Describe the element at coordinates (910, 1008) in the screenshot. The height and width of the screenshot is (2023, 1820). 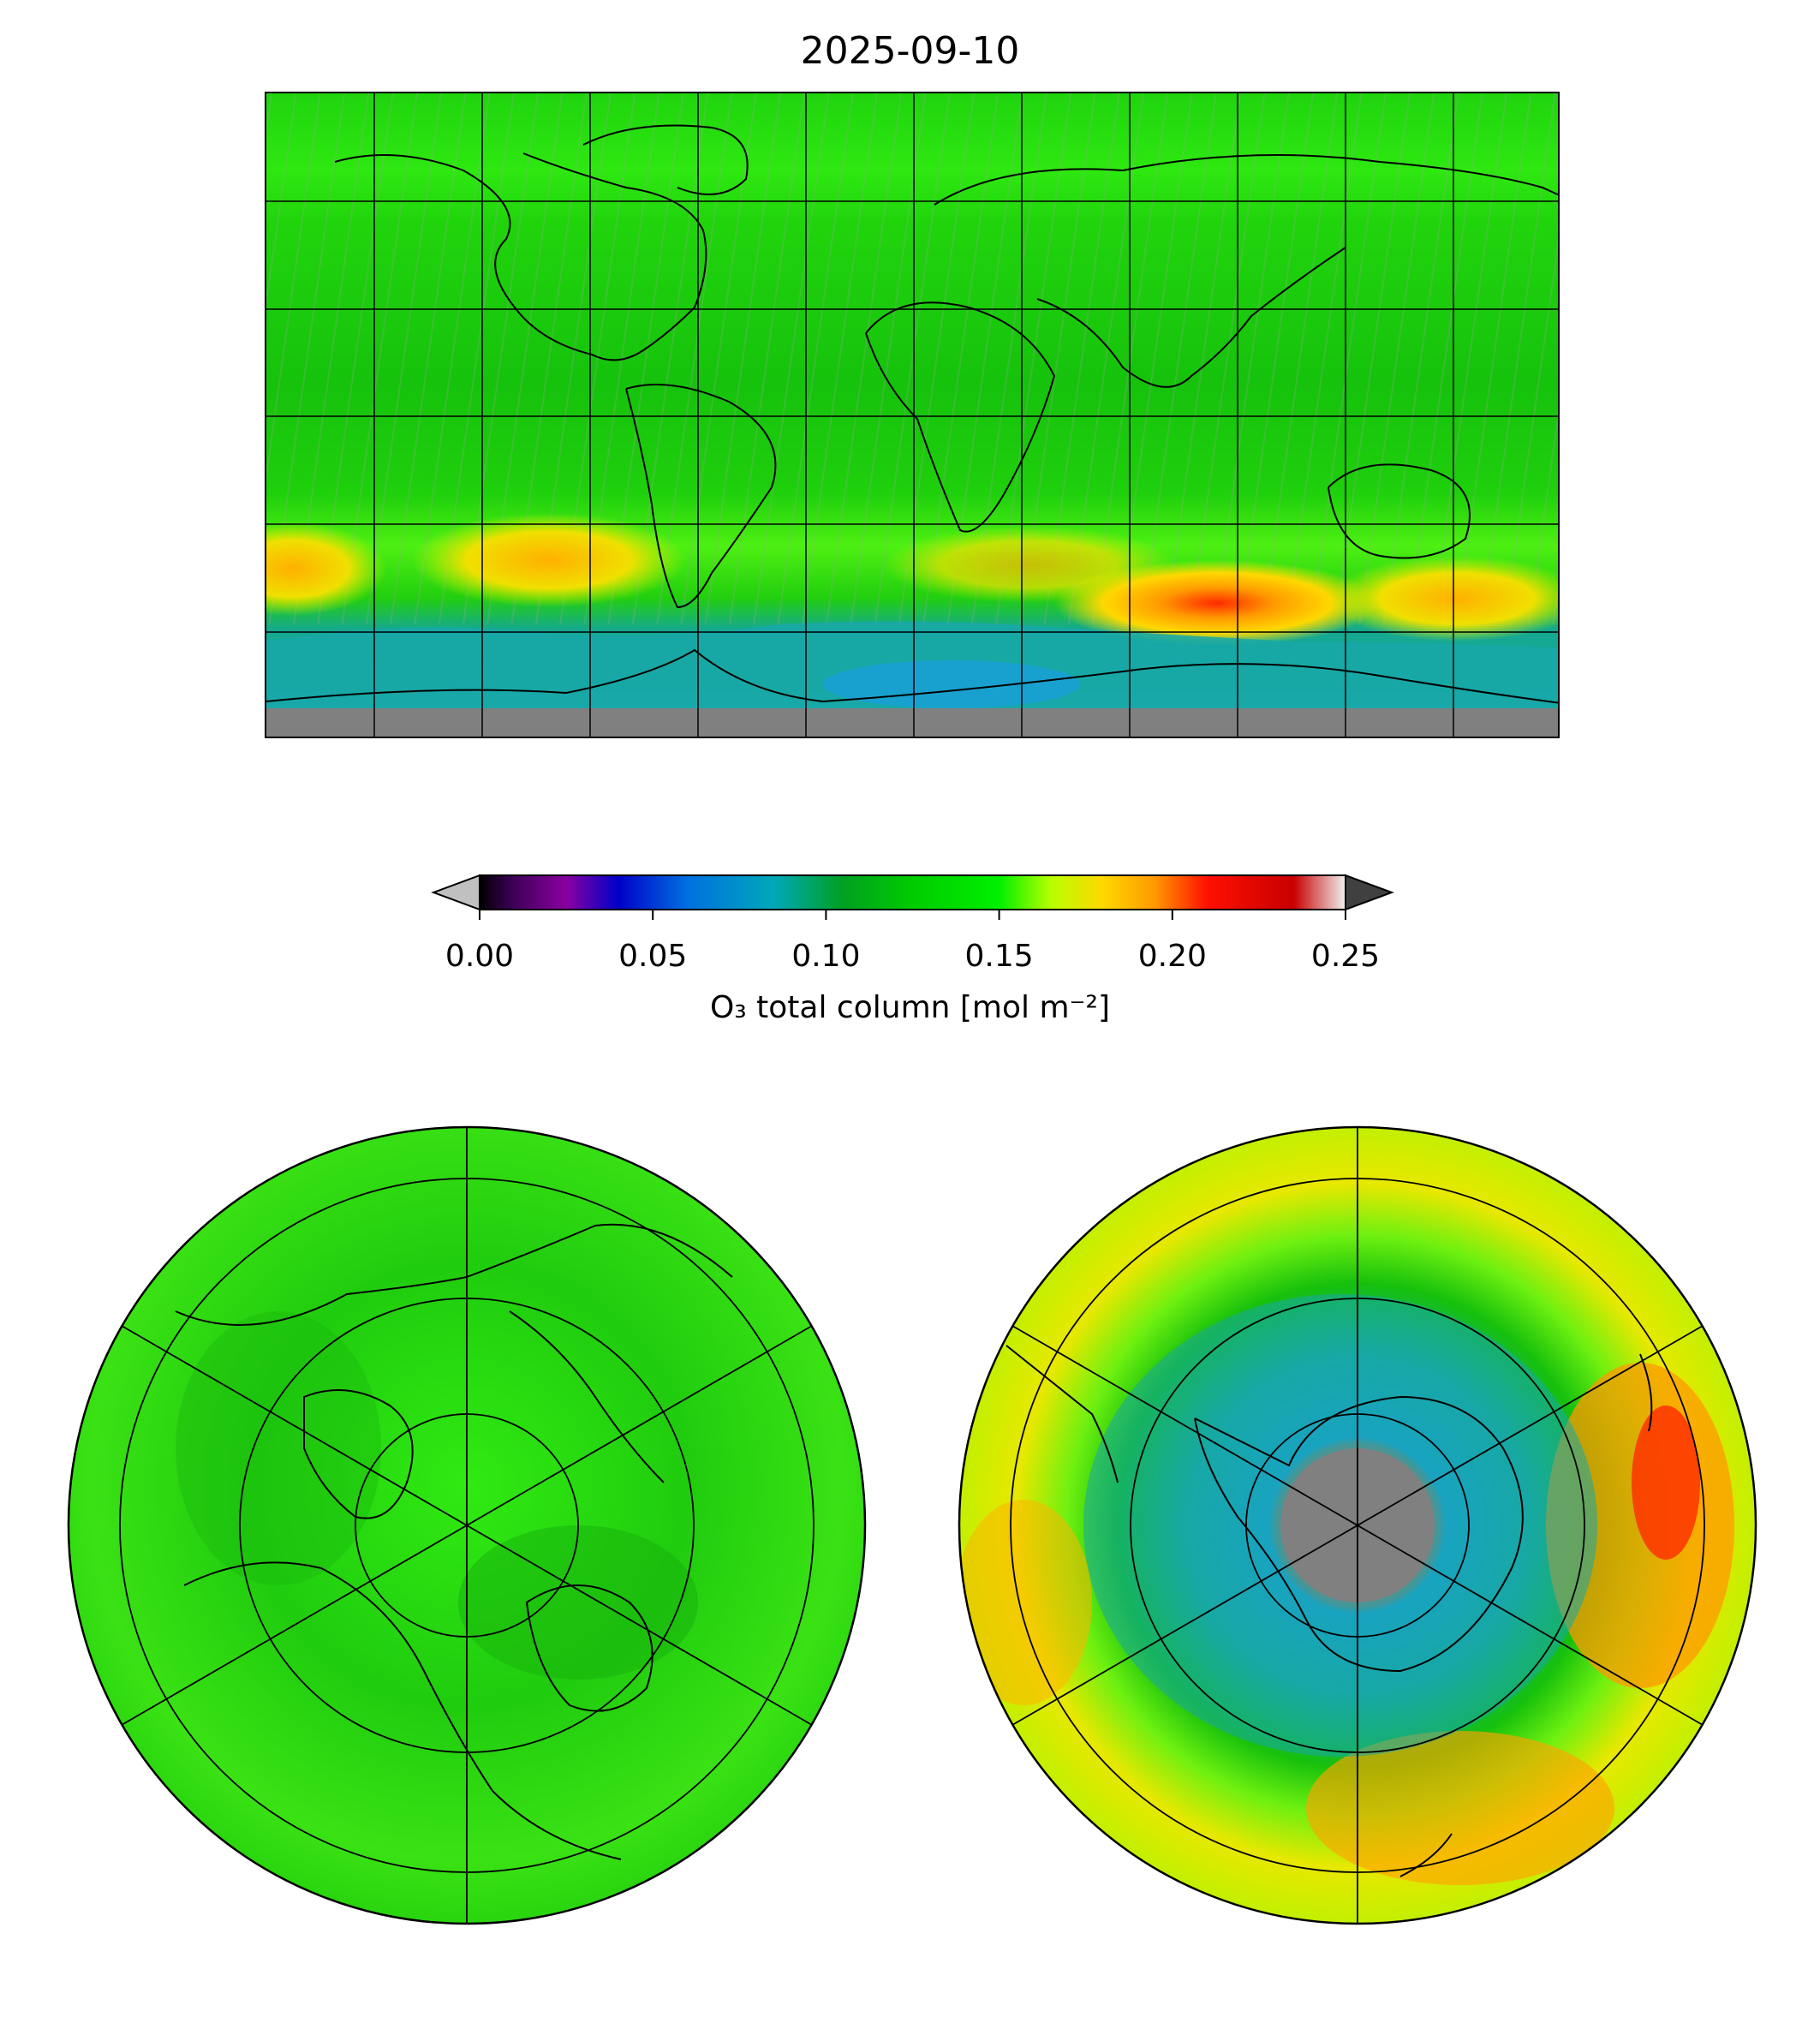
I see `colorbar-label: O₃ total column [mol m⁻²]` at that location.